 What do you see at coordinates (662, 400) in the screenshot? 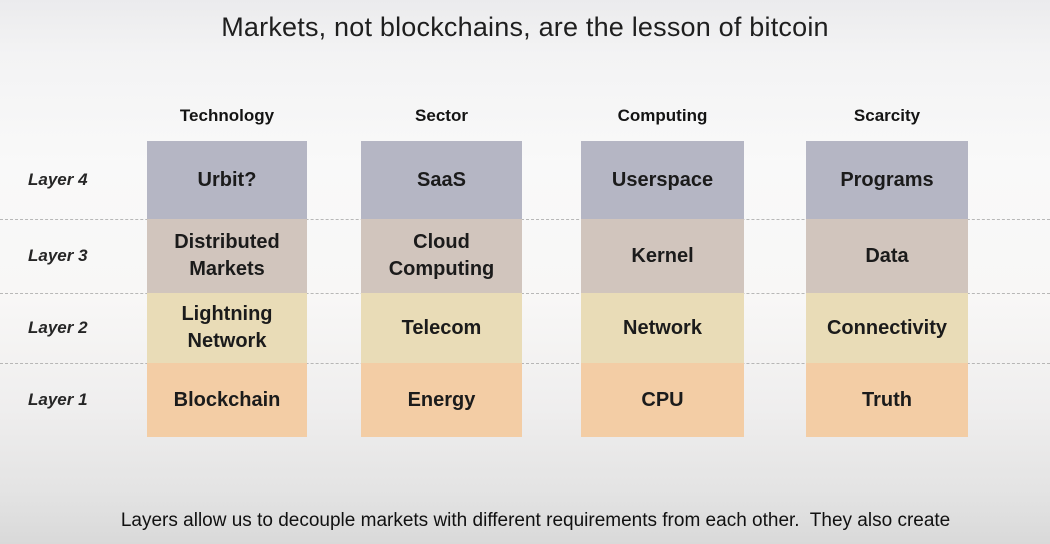
I see `cell-cpu: CPU` at bounding box center [662, 400].